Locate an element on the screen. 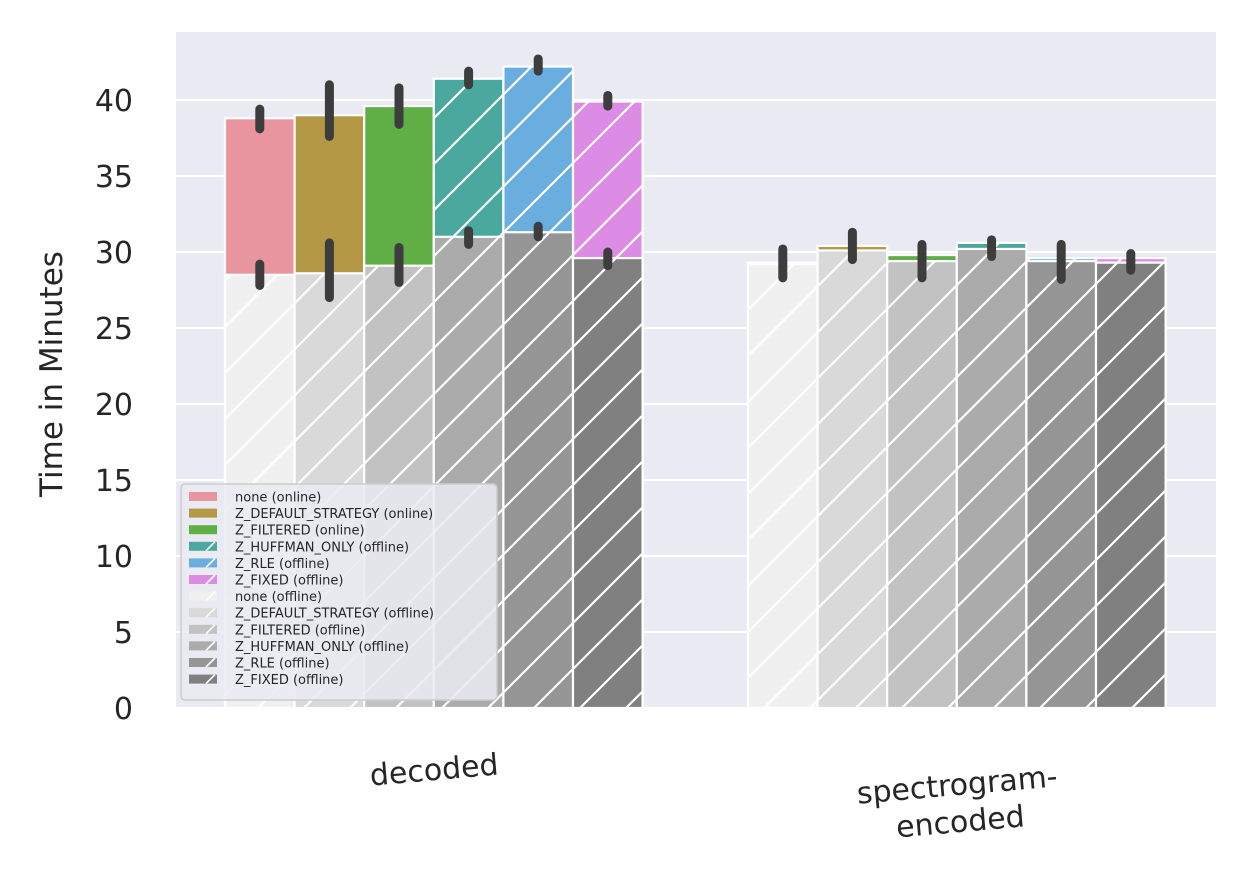 The height and width of the screenshot is (878, 1249). legend-item: Z_FILTERED (online) is located at coordinates (277, 531).